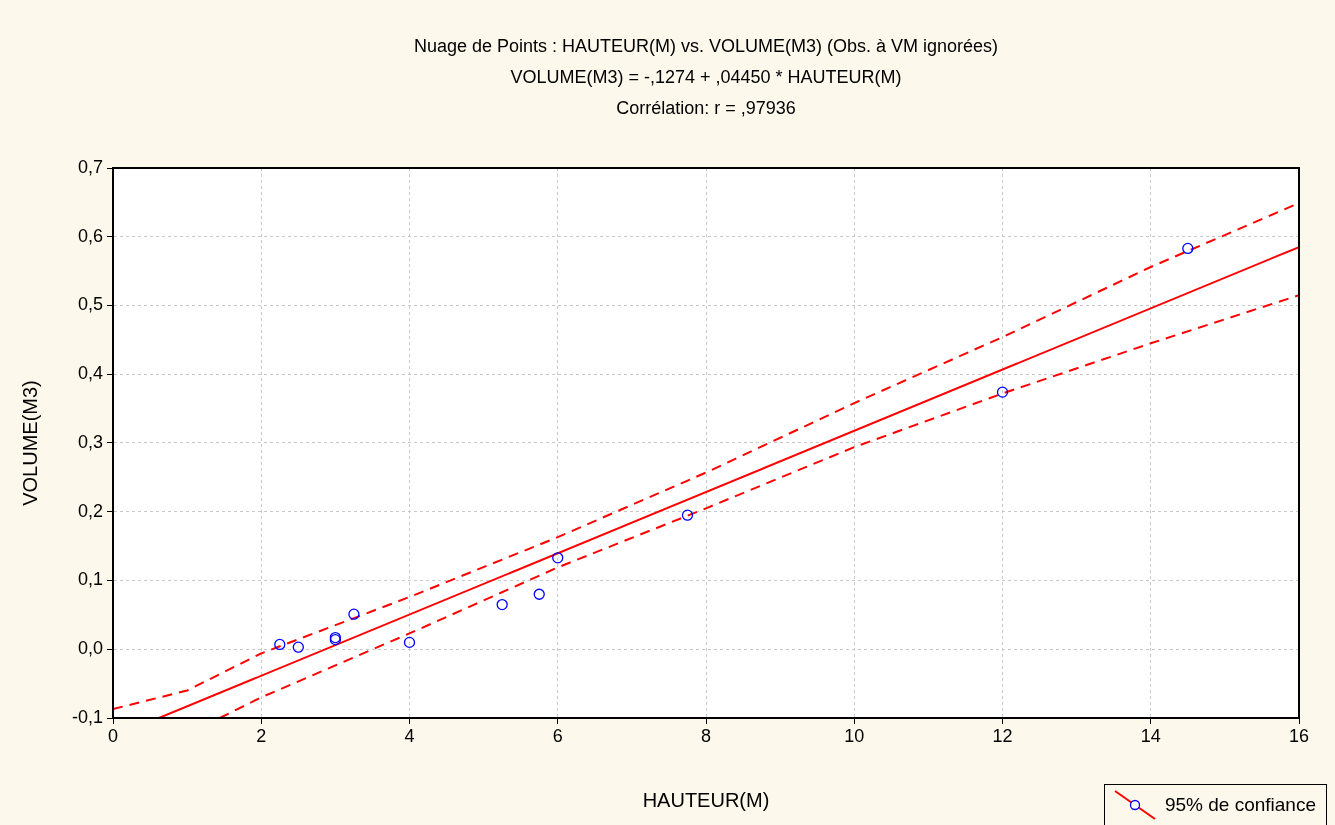  Describe the element at coordinates (261, 735) in the screenshot. I see `x-tick-label: 2` at that location.